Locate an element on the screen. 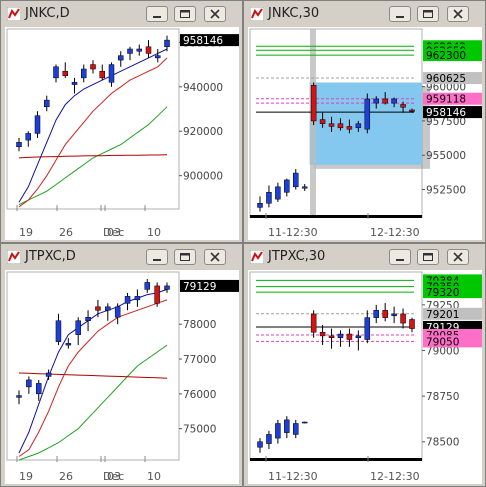  x-tick-label: 26 is located at coordinates (66, 232).